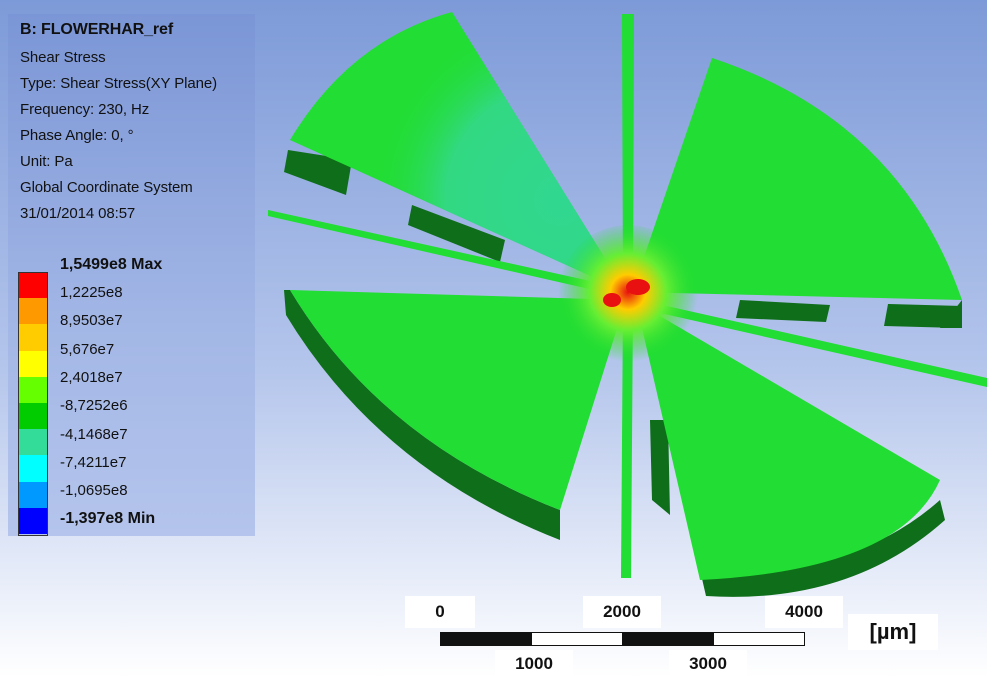  I want to click on result-frequency: Frequency: 230, Hz, so click(85, 109).